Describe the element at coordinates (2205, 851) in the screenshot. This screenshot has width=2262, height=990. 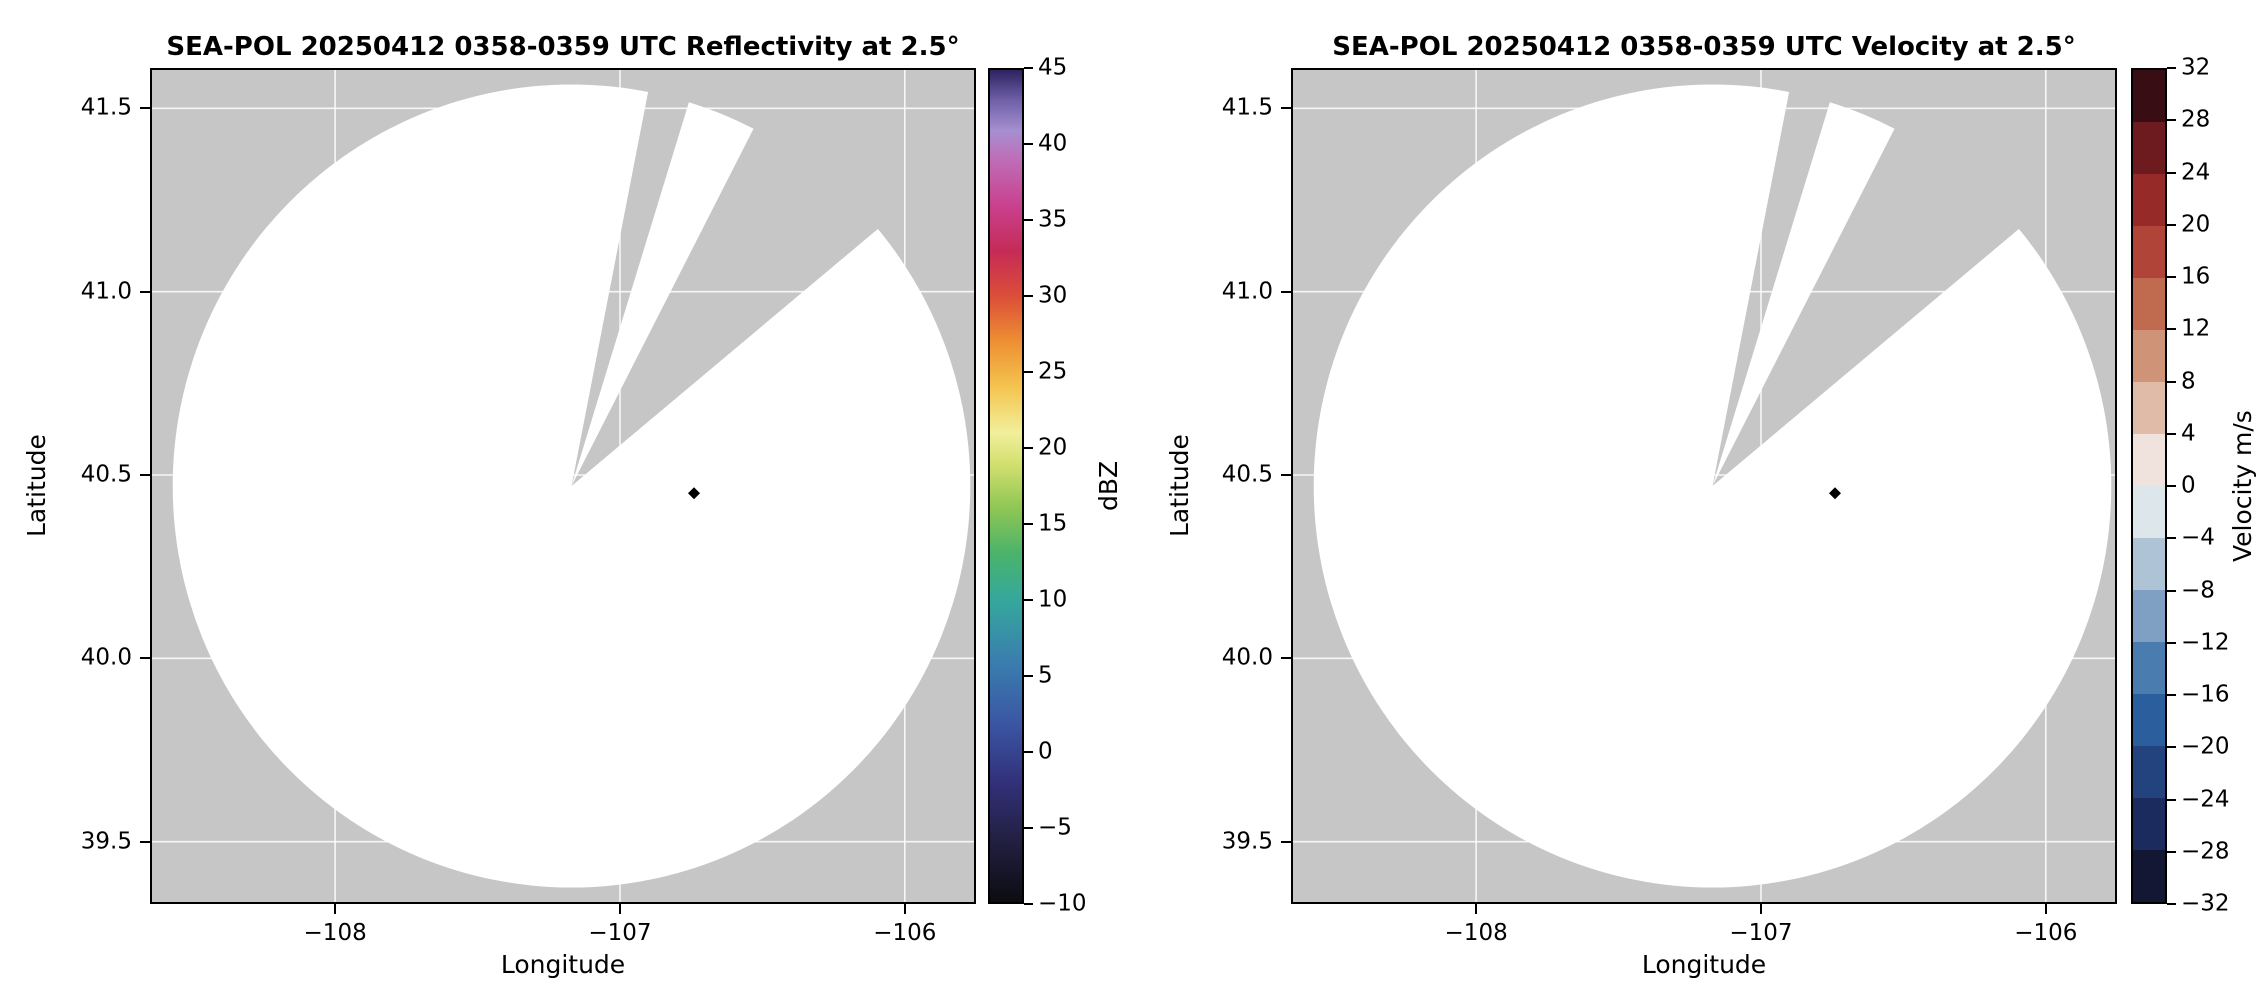
I see `colorbar-tick-label: −28` at that location.